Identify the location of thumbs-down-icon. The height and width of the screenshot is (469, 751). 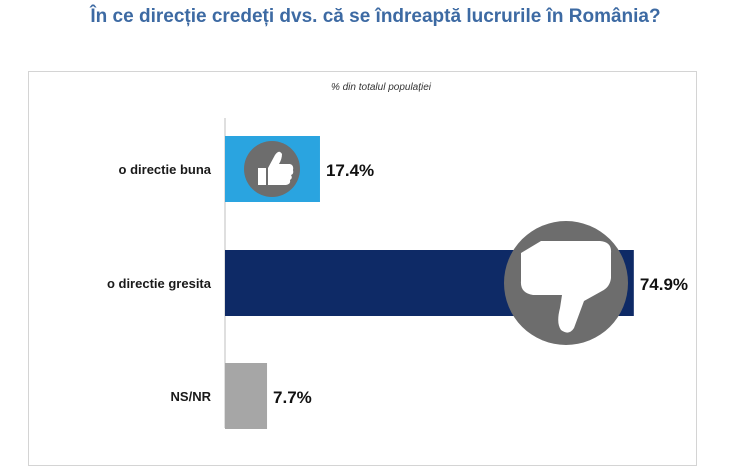
(566, 283).